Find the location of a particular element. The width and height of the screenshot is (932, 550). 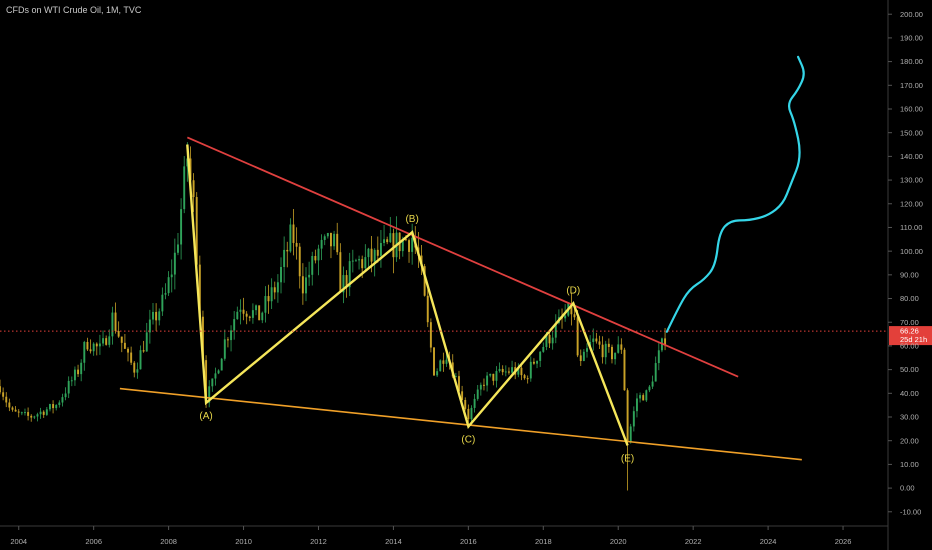

y-tick-label: 180.00 is located at coordinates (911, 61).